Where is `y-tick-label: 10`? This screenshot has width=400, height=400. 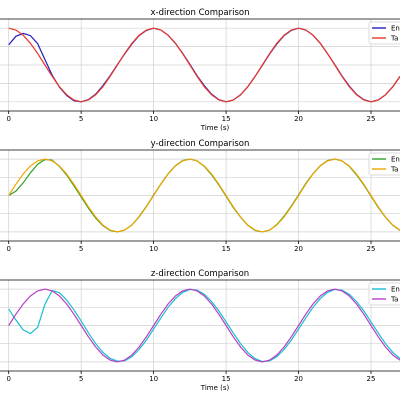 y-tick-label: 10 is located at coordinates (153, 249).